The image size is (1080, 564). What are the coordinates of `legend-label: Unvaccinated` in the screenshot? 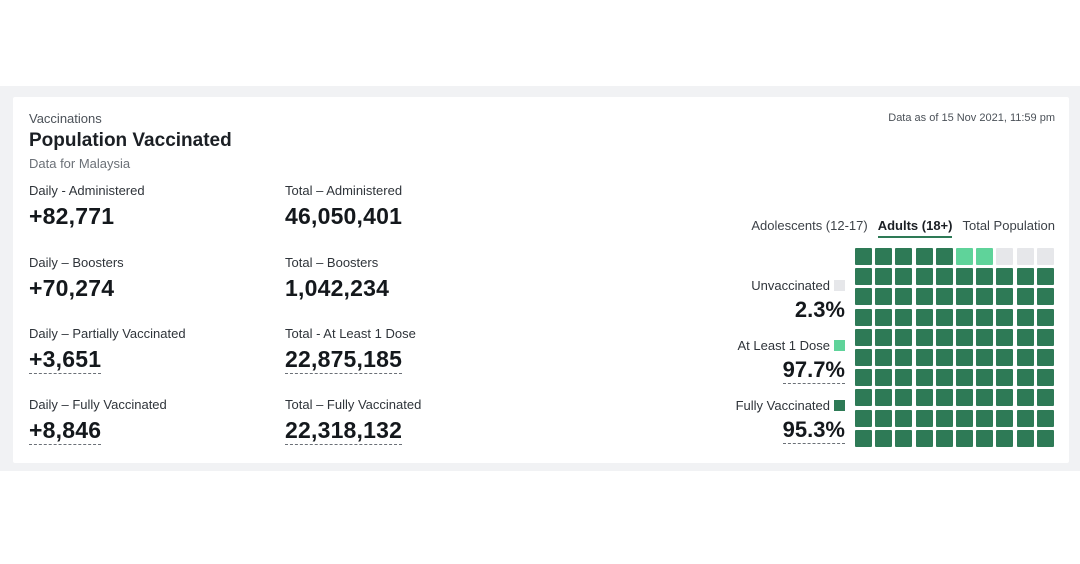 It's located at (790, 285).